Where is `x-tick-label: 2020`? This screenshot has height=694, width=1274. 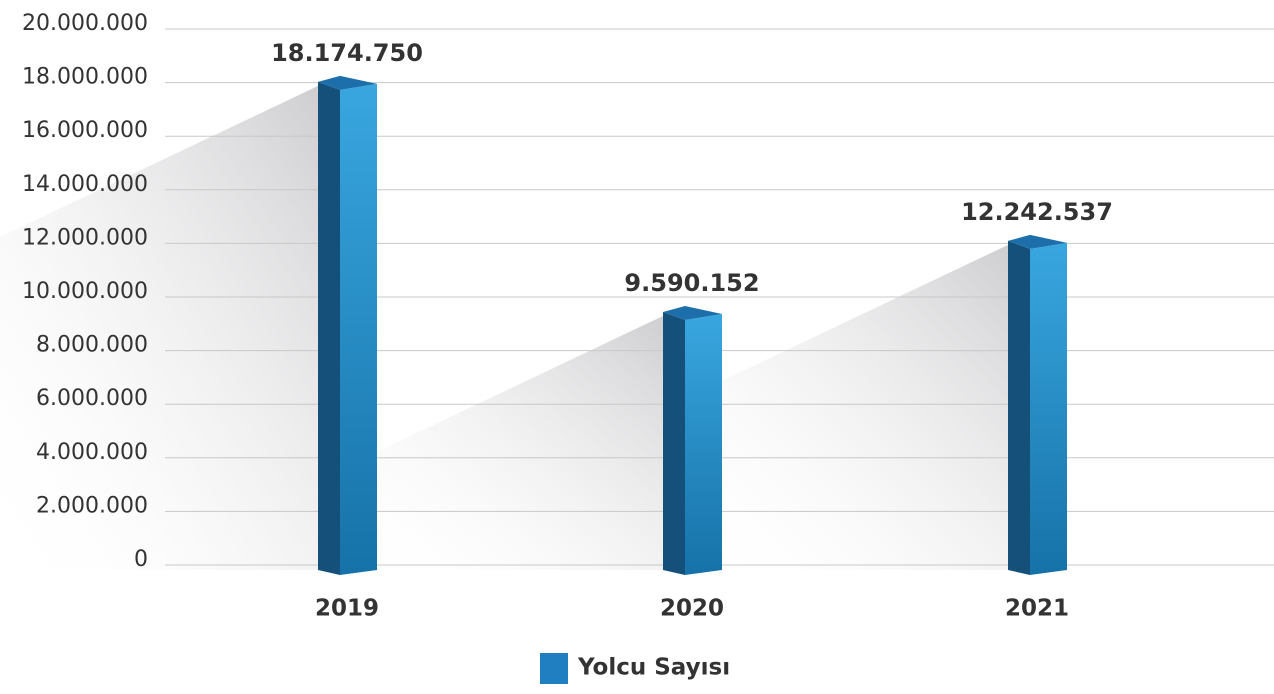
x-tick-label: 2020 is located at coordinates (692, 609).